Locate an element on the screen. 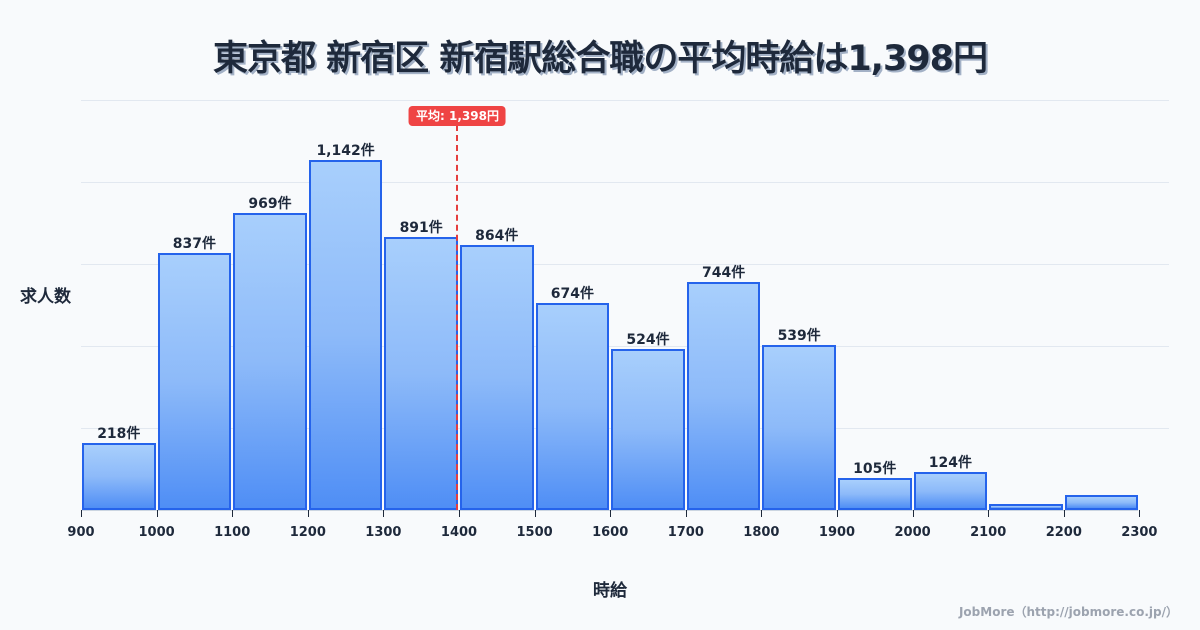 The height and width of the screenshot is (630, 1200). x-tick-label: 1300 is located at coordinates (383, 532).